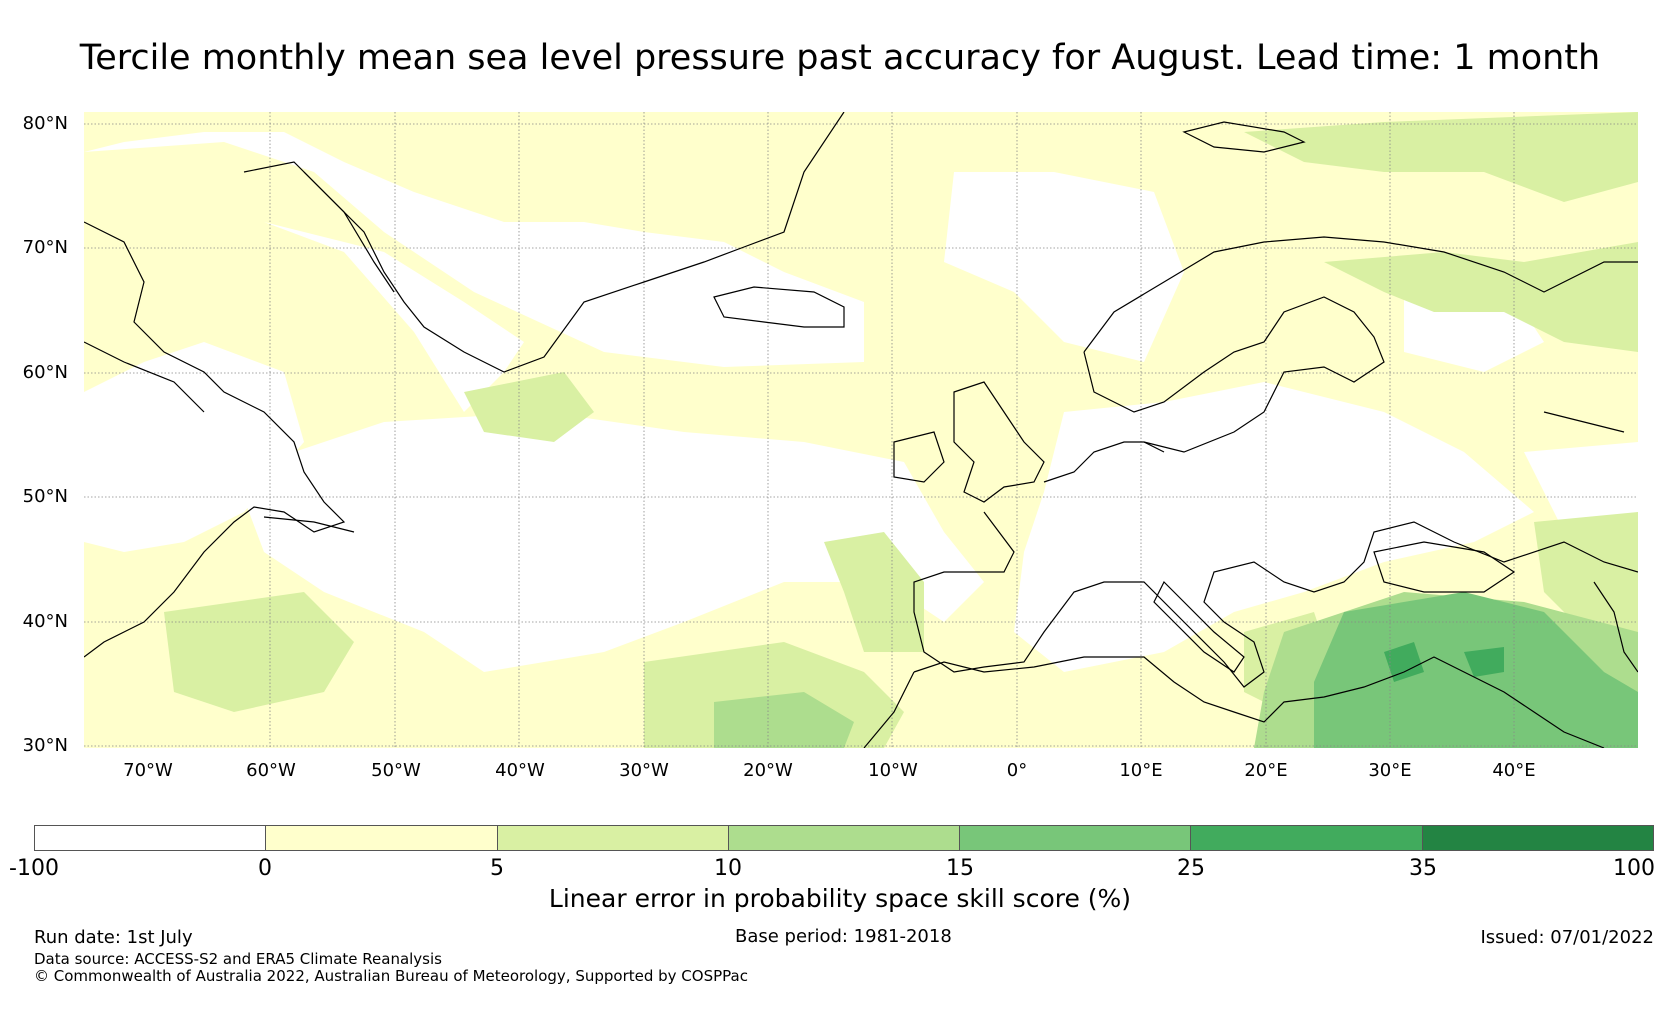 This screenshot has width=1680, height=1020. Describe the element at coordinates (1514, 770) in the screenshot. I see `lon-label-40e: 40°E` at that location.